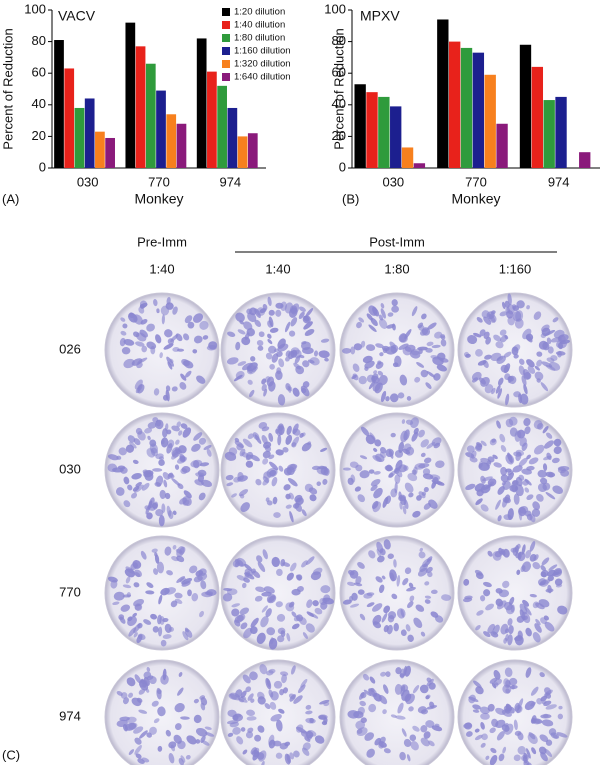 The image size is (602, 765). What do you see at coordinates (39, 72) in the screenshot?
I see `y-tick-label: 60` at bounding box center [39, 72].